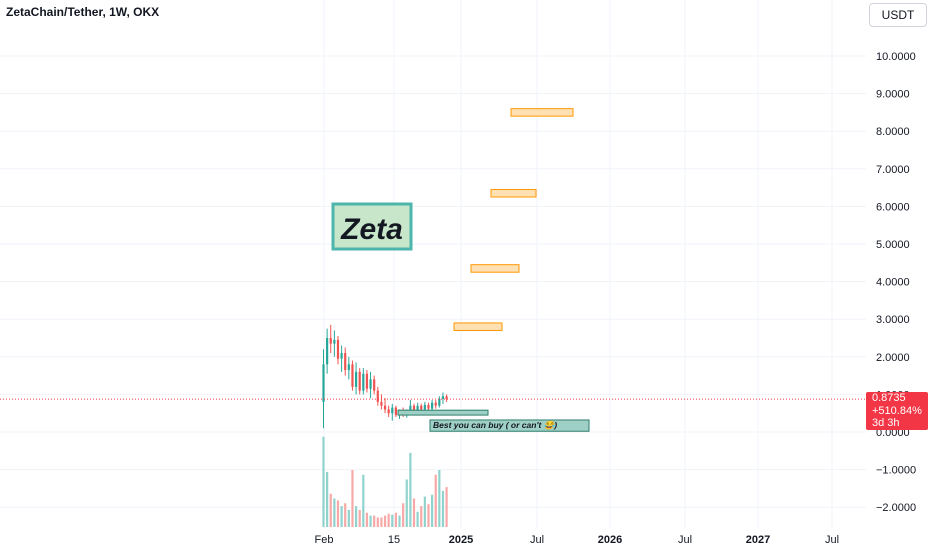 Image resolution: width=932 pixels, height=550 pixels. I want to click on buy-zone-box, so click(443, 412).